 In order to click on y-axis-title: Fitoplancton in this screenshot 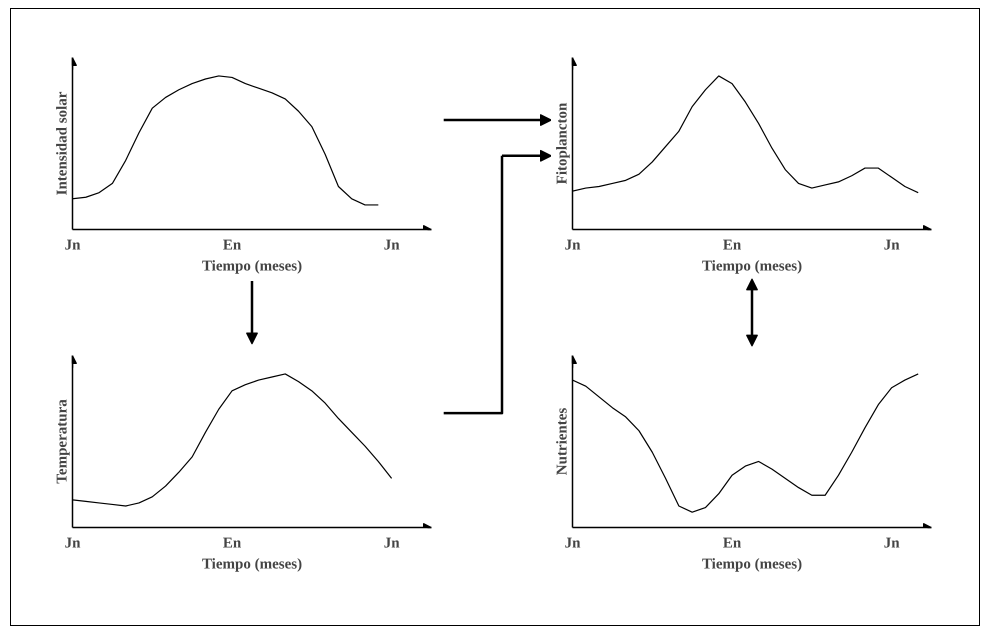, I will do `click(562, 143)`.